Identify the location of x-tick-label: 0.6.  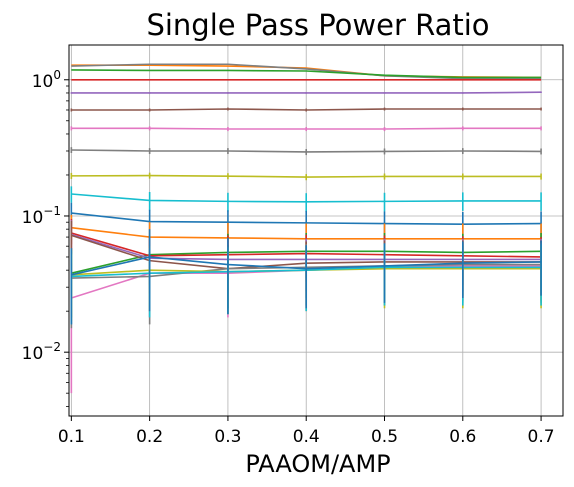
(462, 437).